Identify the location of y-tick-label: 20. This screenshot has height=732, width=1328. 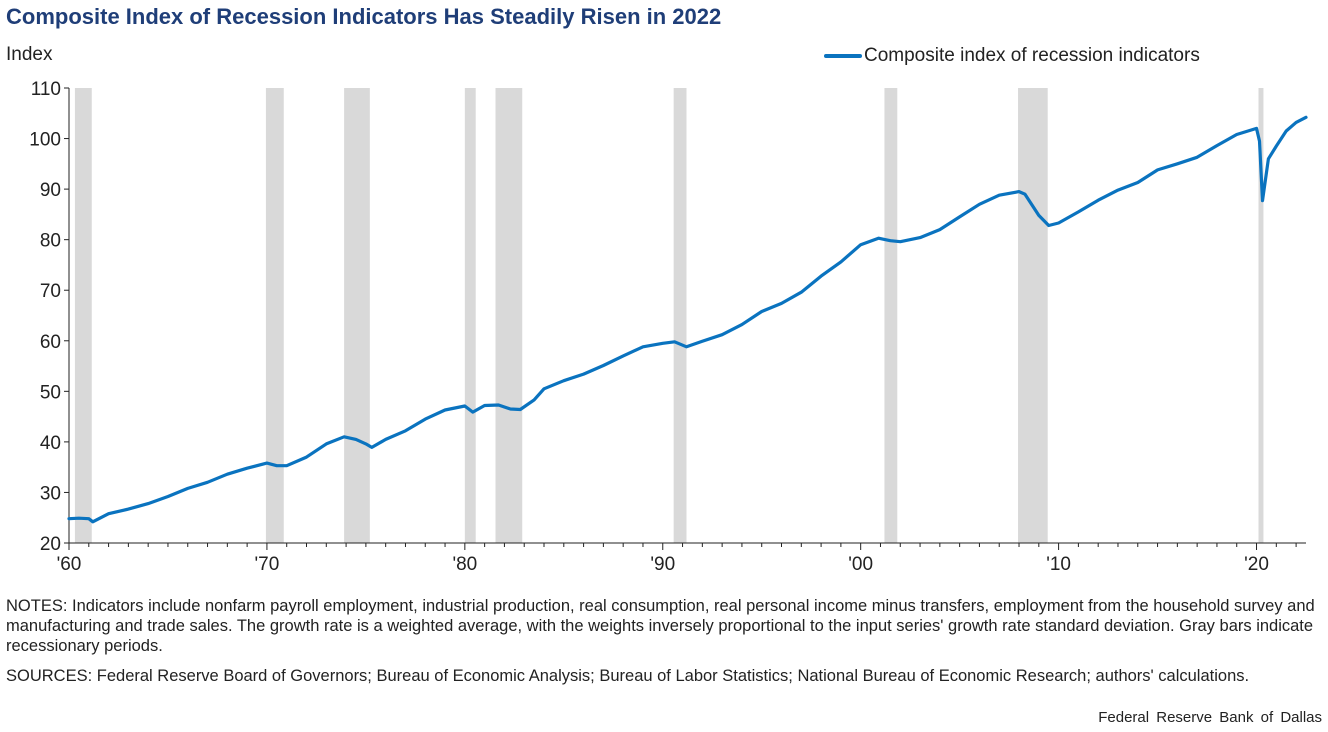
(50, 544).